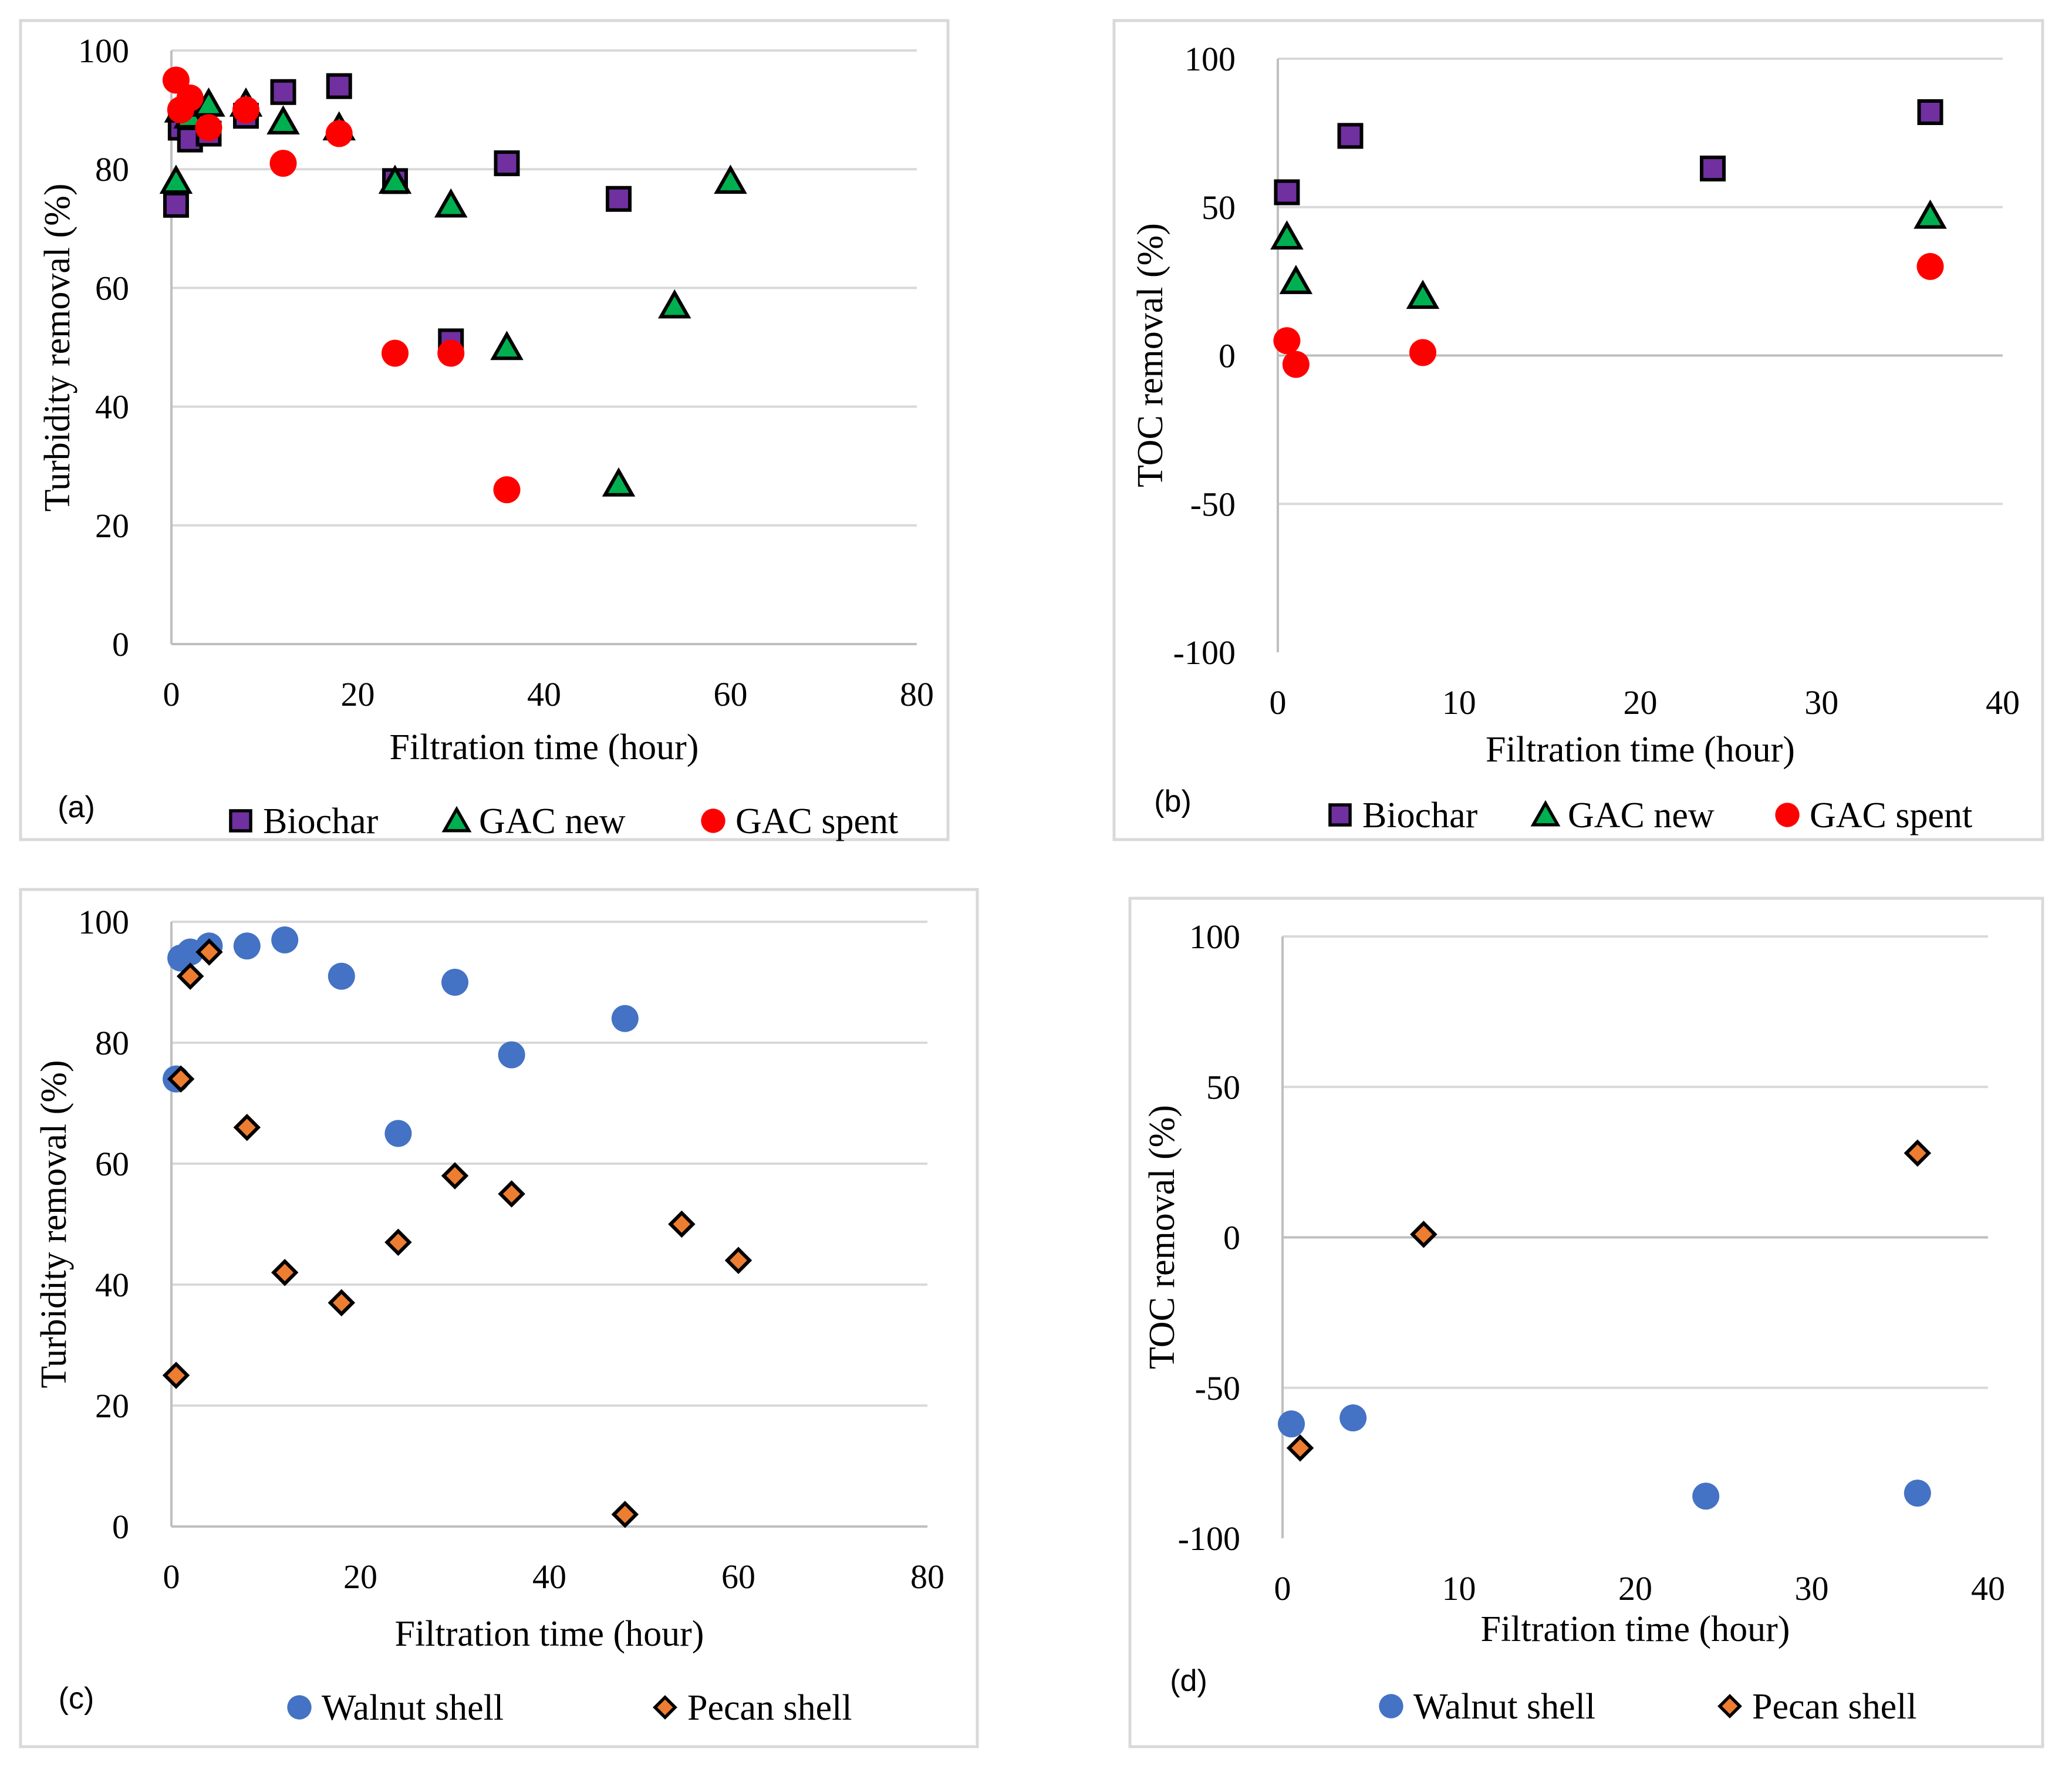 Image resolution: width=2072 pixels, height=1769 pixels. What do you see at coordinates (1188, 1681) in the screenshot?
I see `panel-label: (d)` at bounding box center [1188, 1681].